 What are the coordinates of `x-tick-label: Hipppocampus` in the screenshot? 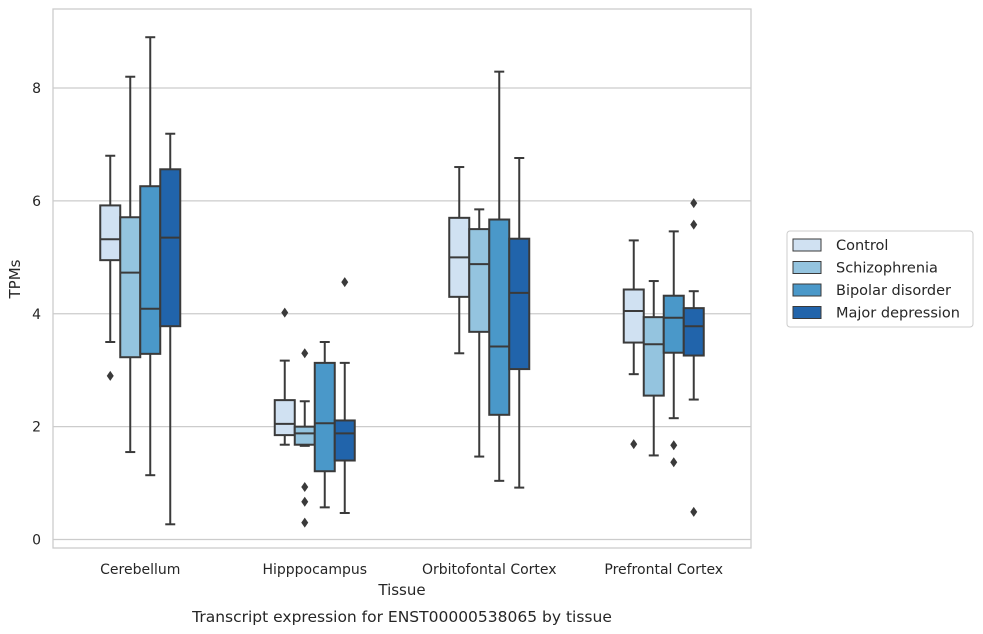 It's located at (314, 570).